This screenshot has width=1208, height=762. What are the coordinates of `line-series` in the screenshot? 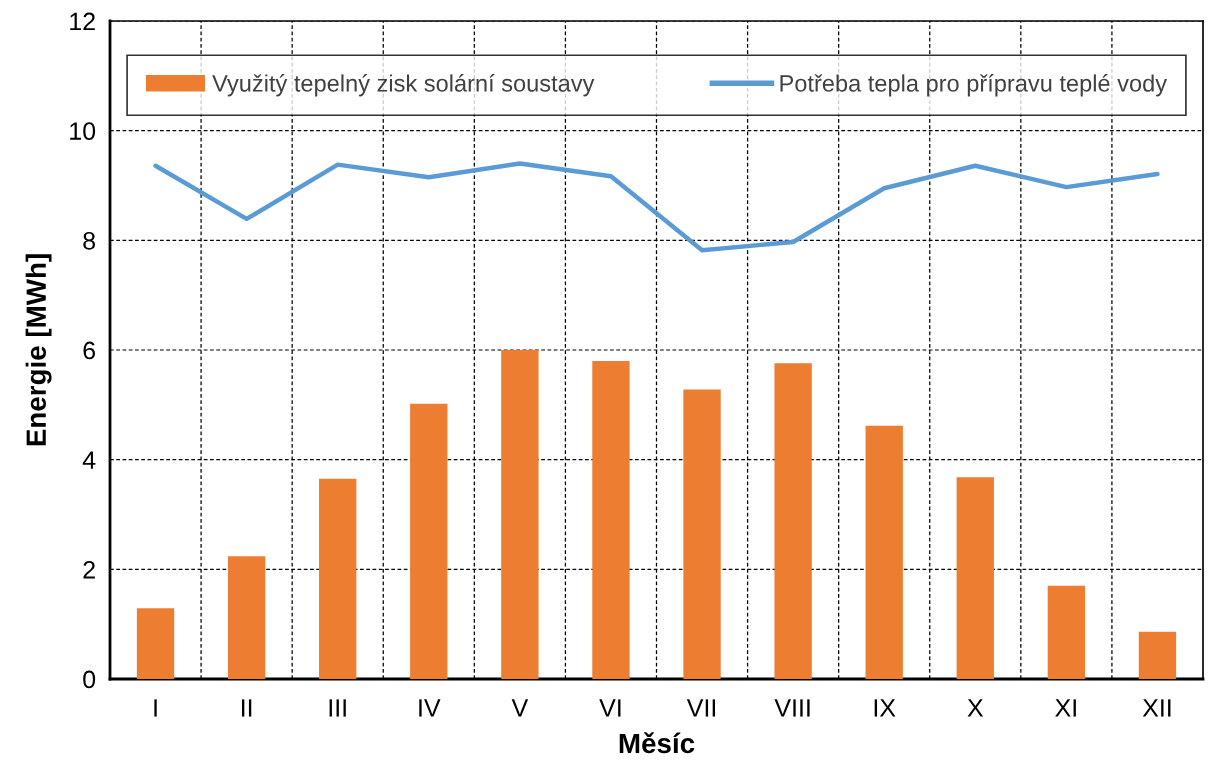 It's located at (656, 207).